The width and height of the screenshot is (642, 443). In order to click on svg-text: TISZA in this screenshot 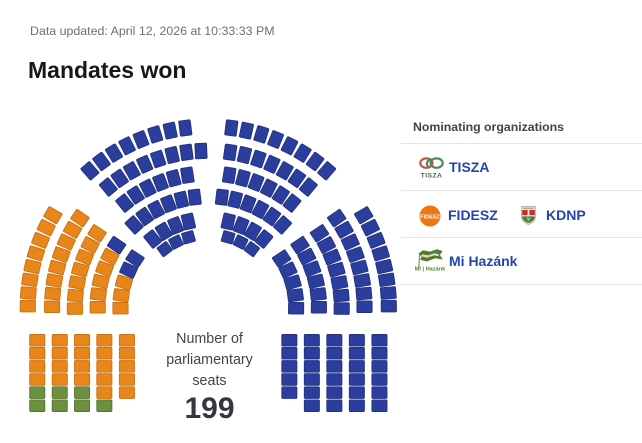, I will do `click(432, 176)`.